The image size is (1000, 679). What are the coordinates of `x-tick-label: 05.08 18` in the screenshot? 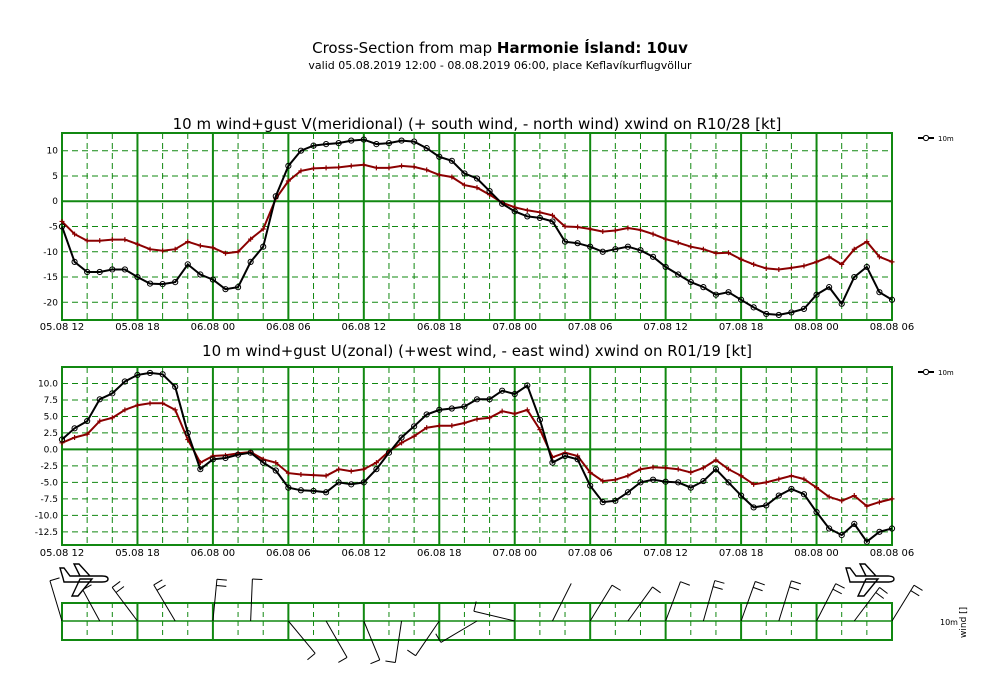 It's located at (137, 327).